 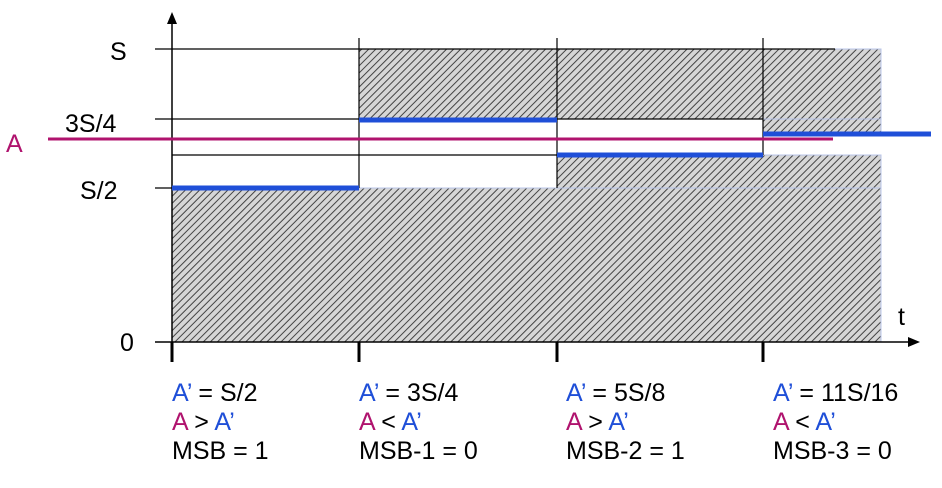 I want to click on estimate-value: = 5S/8, so click(x=625, y=393).